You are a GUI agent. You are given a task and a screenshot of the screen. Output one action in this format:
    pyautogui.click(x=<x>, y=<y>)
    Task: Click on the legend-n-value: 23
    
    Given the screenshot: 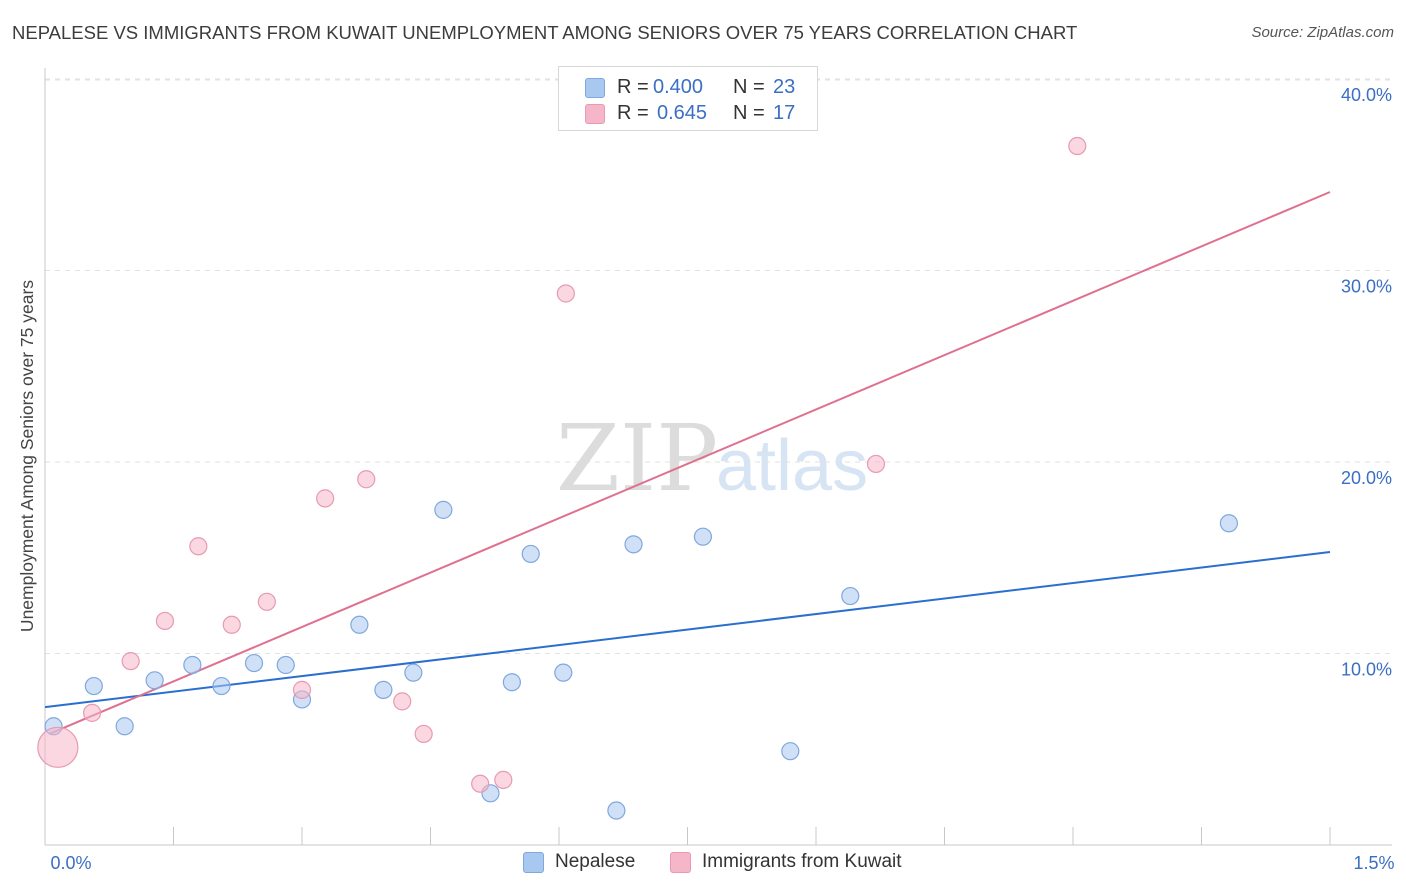 What is the action you would take?
    pyautogui.click(x=784, y=87)
    